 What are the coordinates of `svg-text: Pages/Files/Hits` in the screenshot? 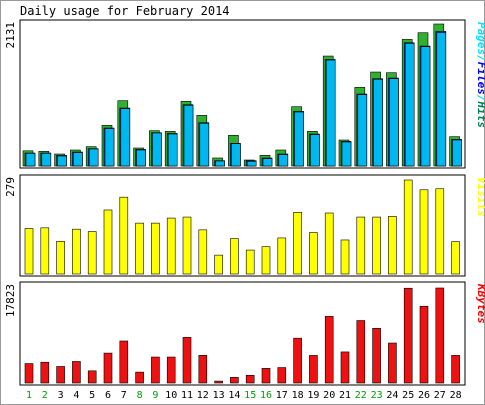 It's located at (480, 75).